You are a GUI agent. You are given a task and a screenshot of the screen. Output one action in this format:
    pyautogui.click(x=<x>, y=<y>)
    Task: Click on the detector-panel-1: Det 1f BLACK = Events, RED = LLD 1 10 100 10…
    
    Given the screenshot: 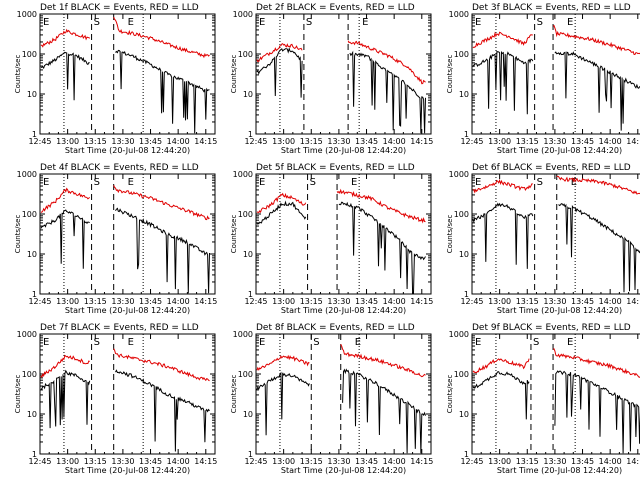 What is the action you would take?
    pyautogui.click(x=115, y=79)
    